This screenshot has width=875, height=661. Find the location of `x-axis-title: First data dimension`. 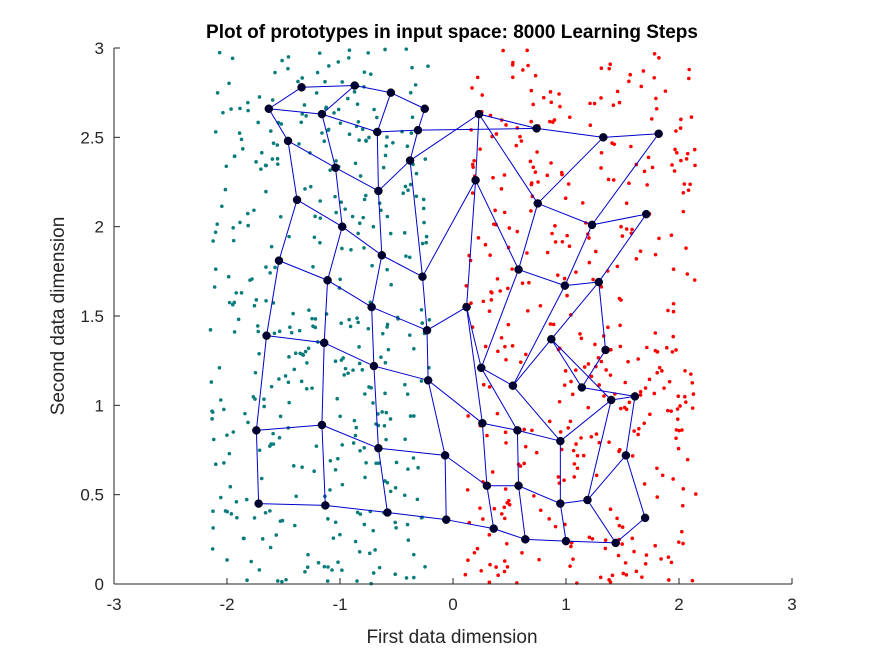

x-axis-title: First data dimension is located at coordinates (451, 637).